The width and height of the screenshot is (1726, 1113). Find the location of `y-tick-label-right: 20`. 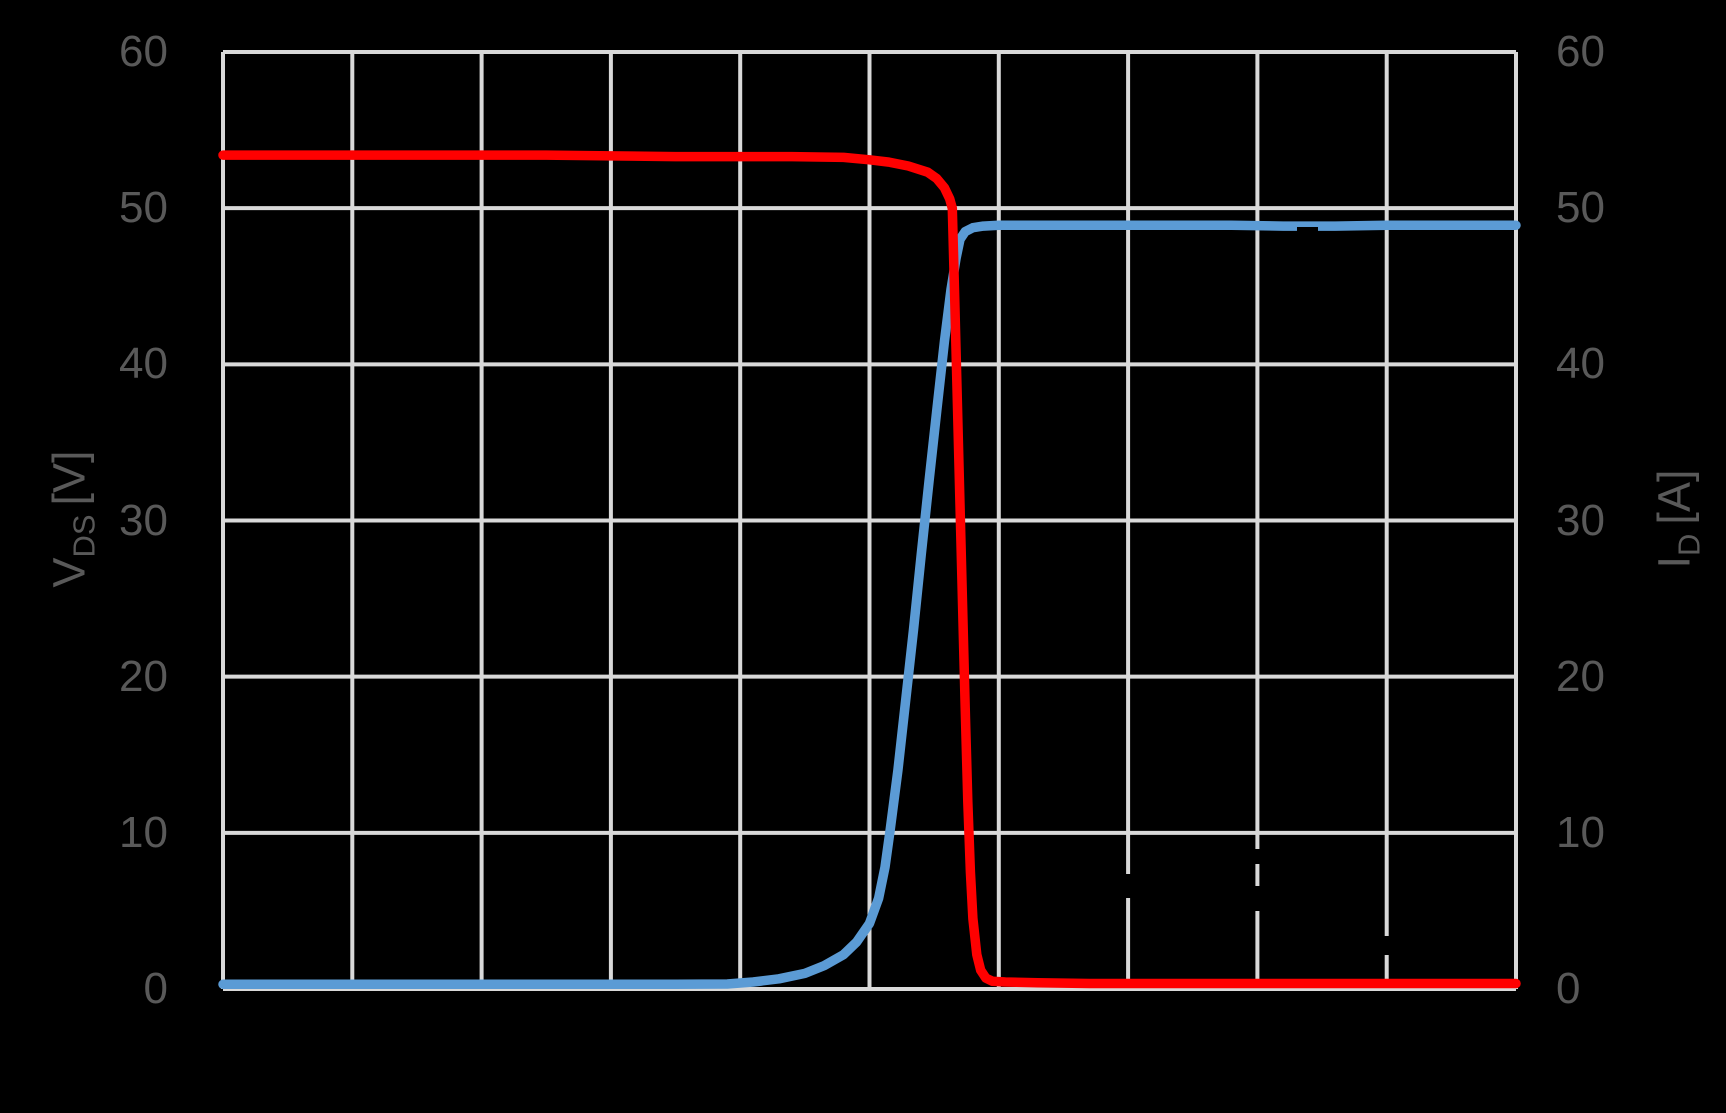

y-tick-label-right: 20 is located at coordinates (1580, 676).